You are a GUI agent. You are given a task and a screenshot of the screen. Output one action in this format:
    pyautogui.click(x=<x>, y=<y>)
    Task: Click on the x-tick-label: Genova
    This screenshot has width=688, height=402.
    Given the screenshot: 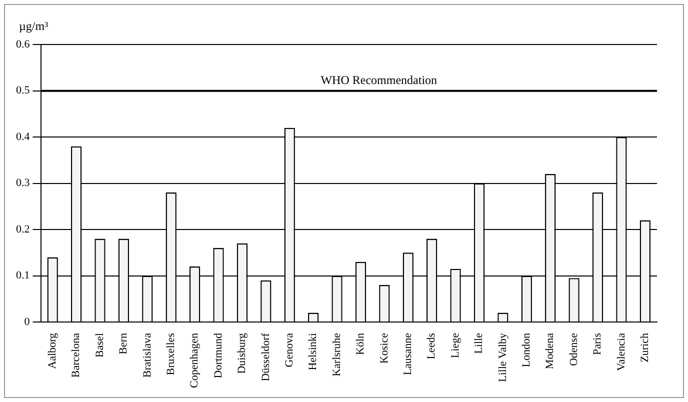 What is the action you would take?
    pyautogui.click(x=290, y=350)
    